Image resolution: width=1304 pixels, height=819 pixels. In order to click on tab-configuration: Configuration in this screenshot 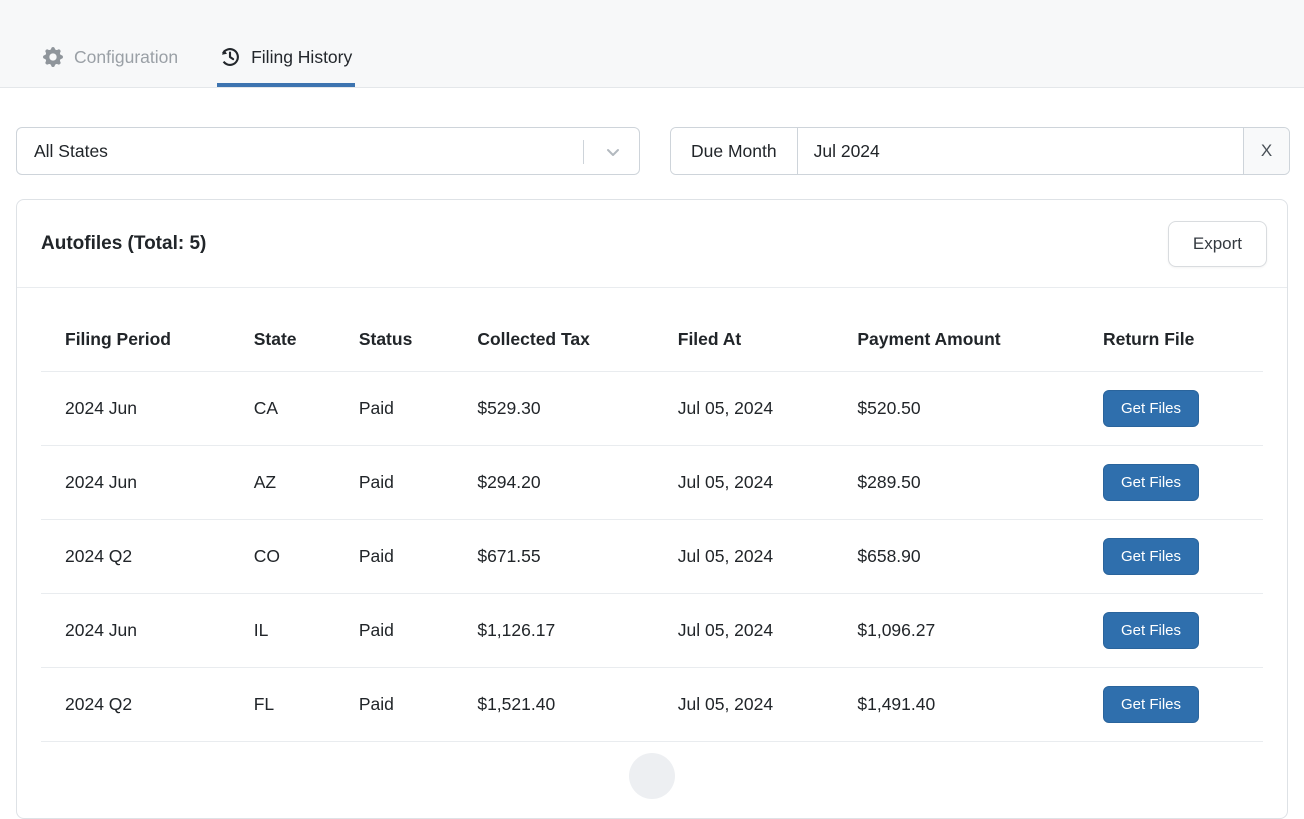, I will do `click(110, 59)`.